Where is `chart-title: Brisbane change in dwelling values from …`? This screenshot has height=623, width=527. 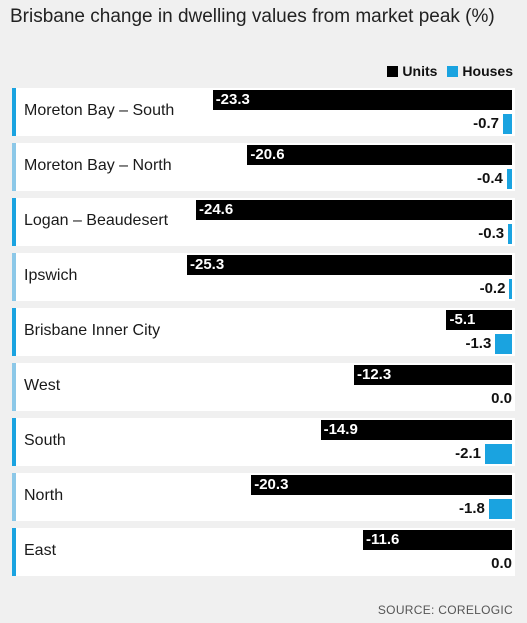
chart-title: Brisbane change in dwelling values from … is located at coordinates (252, 16).